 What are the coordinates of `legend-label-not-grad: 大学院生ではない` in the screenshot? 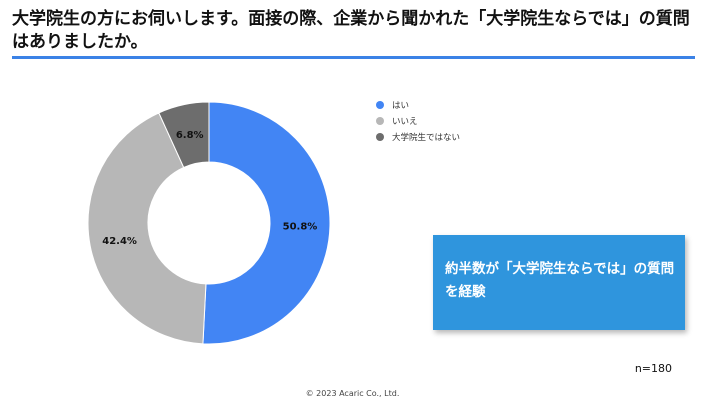 It's located at (426, 138).